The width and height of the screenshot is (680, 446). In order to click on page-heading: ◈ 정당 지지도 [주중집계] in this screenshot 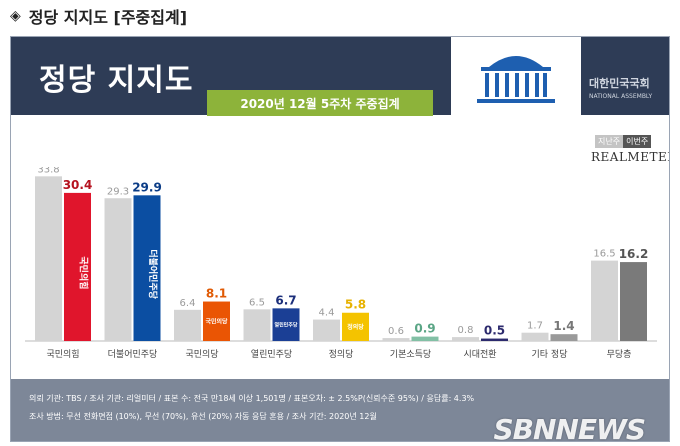, I will do `click(98, 16)`.